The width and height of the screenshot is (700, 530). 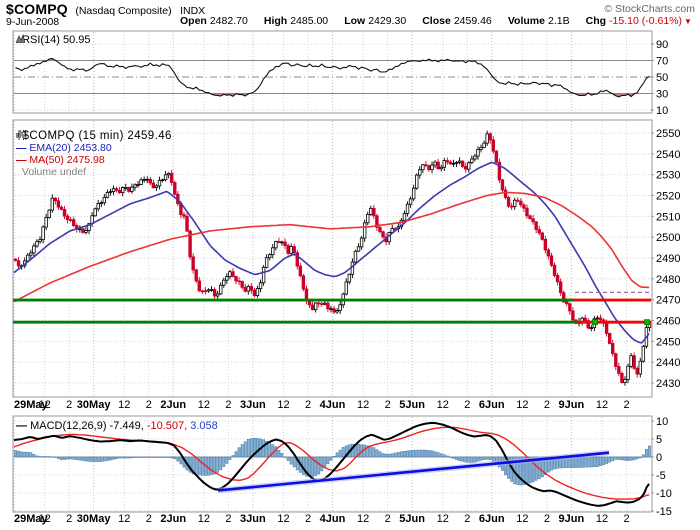 I want to click on svg-text: 50, so click(x=662, y=78).